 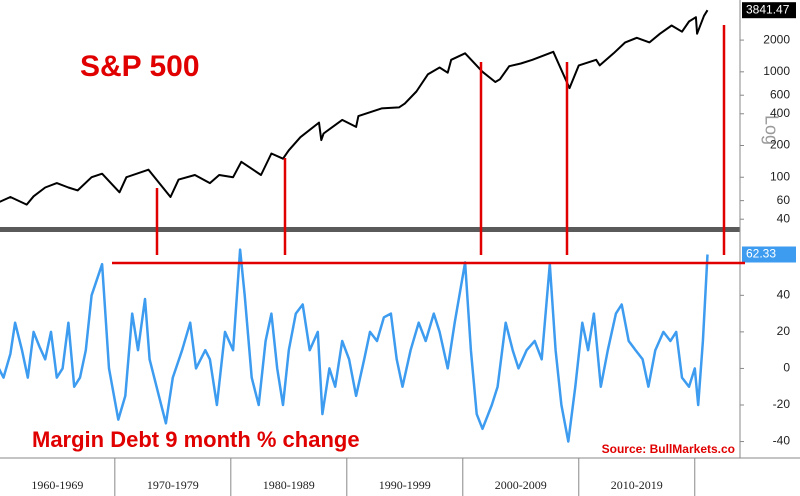 What do you see at coordinates (771, 130) in the screenshot?
I see `log-label: Log` at bounding box center [771, 130].